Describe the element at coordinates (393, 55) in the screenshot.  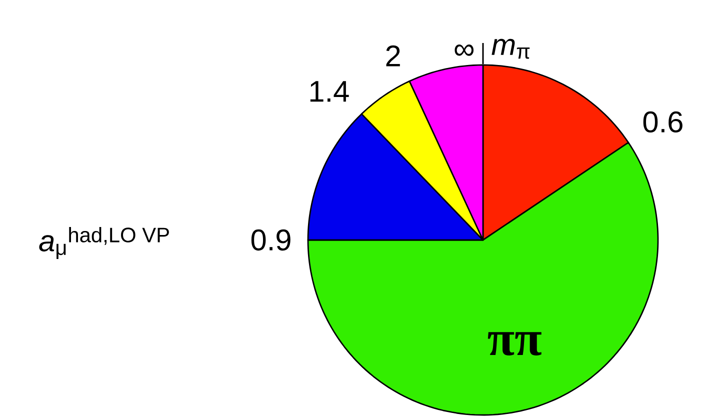
I see `text: 2` at that location.